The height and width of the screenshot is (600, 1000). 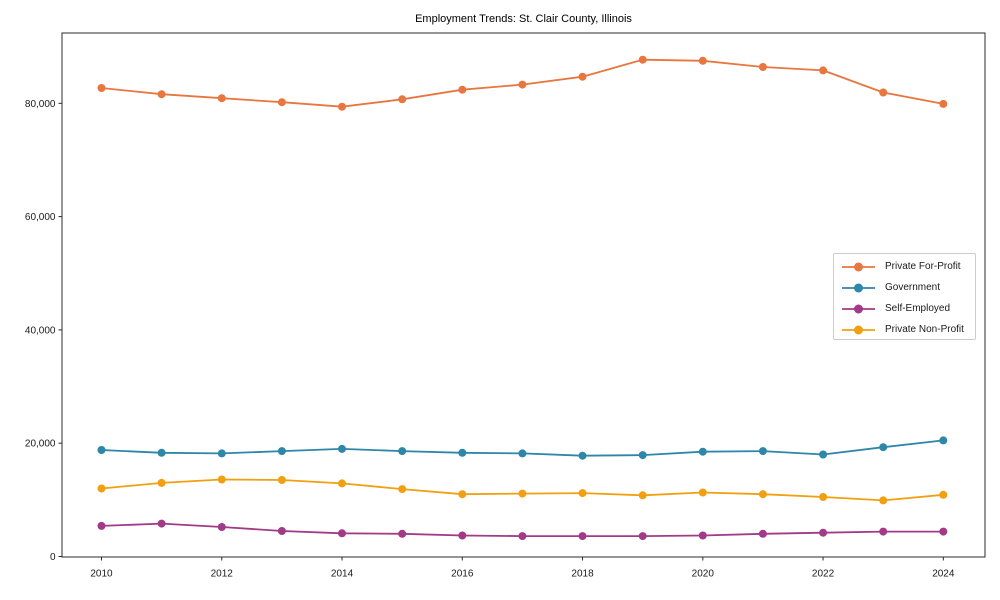 I want to click on legend-item-private-non-profit: Private Non-Profit, so click(x=908, y=329).